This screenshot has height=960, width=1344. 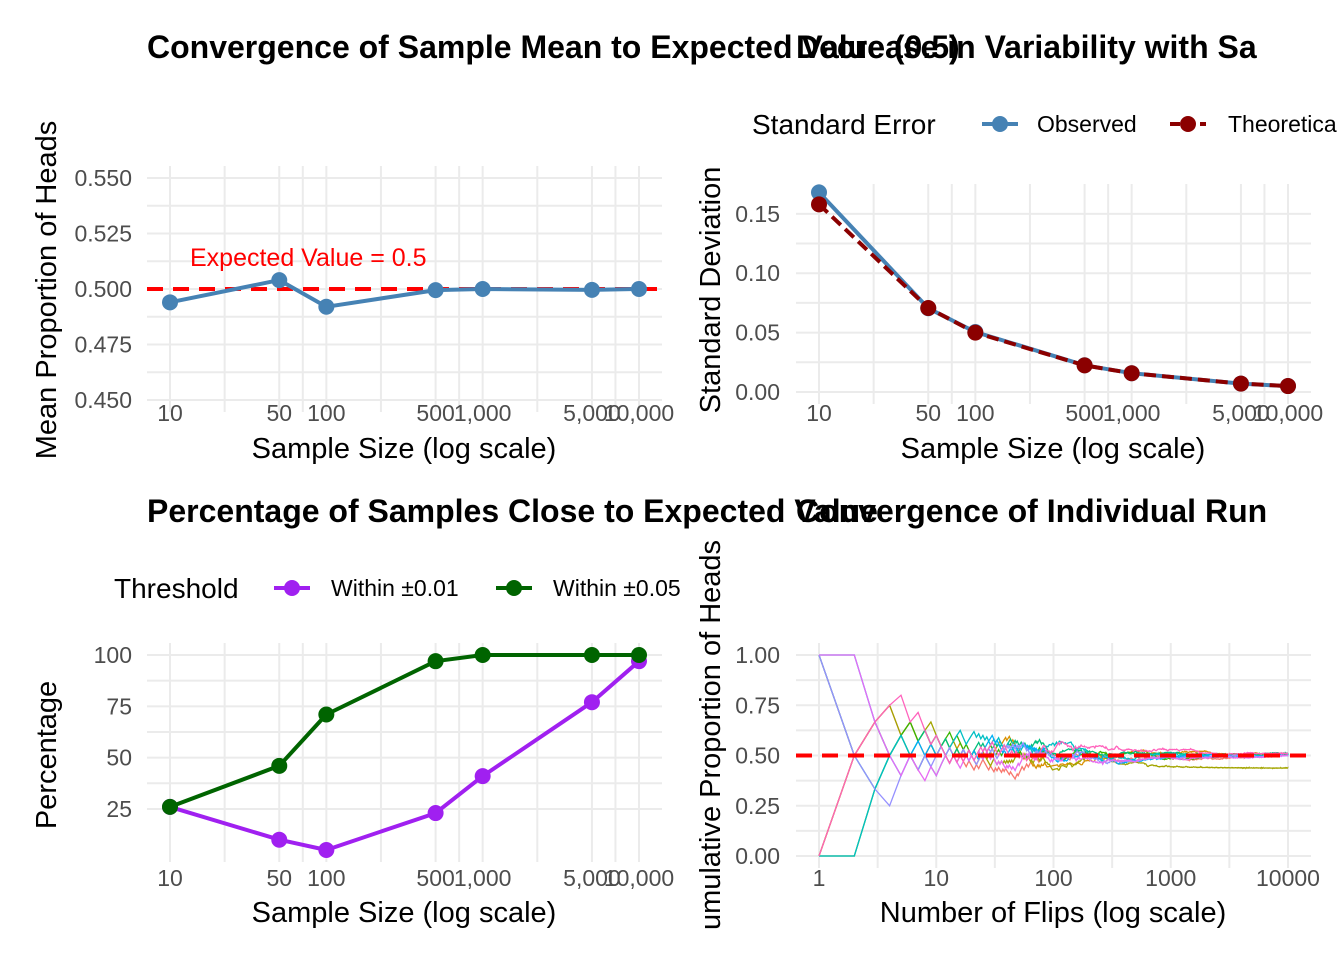 What do you see at coordinates (103, 400) in the screenshot?
I see `y-tick-label: 0.450` at bounding box center [103, 400].